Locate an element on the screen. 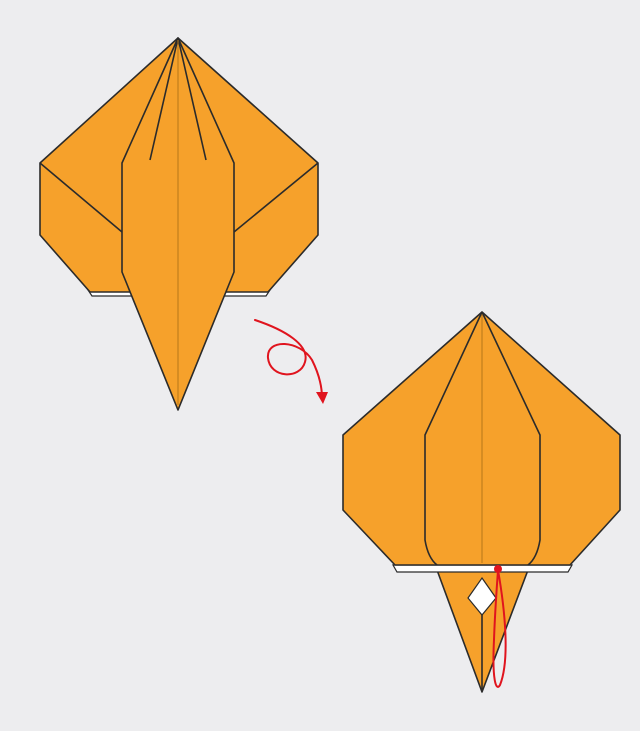  turn-arrow is located at coordinates (291, 361).